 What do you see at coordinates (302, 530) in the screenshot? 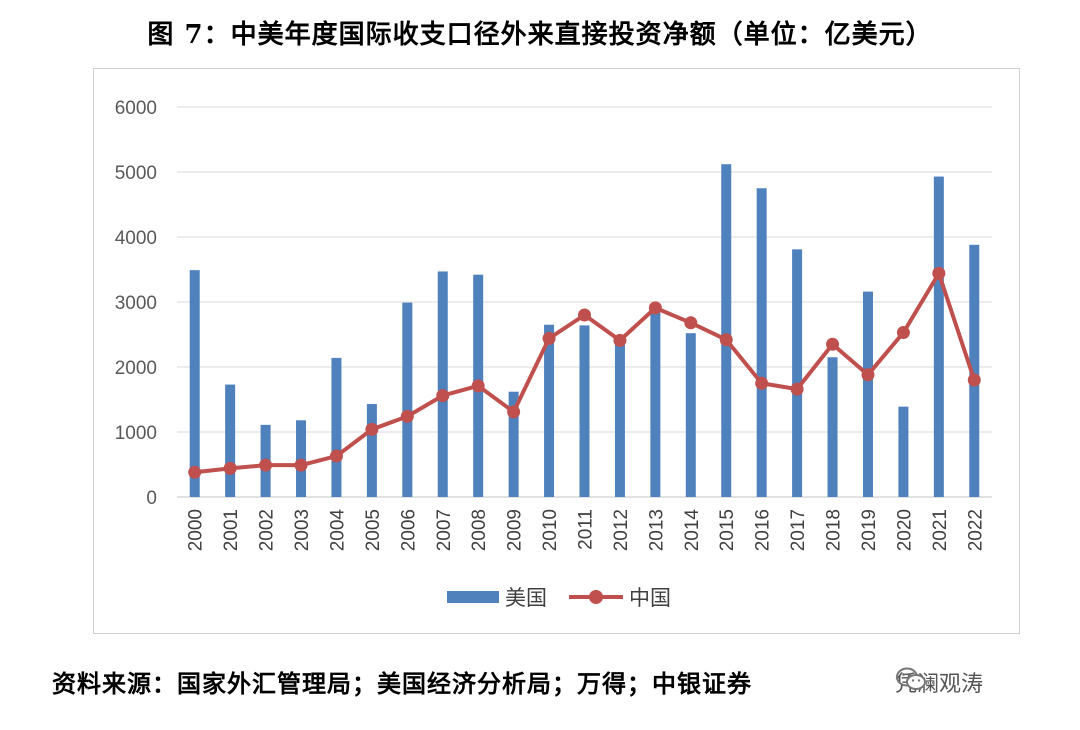
I see `x-tick-label: 2003` at bounding box center [302, 530].